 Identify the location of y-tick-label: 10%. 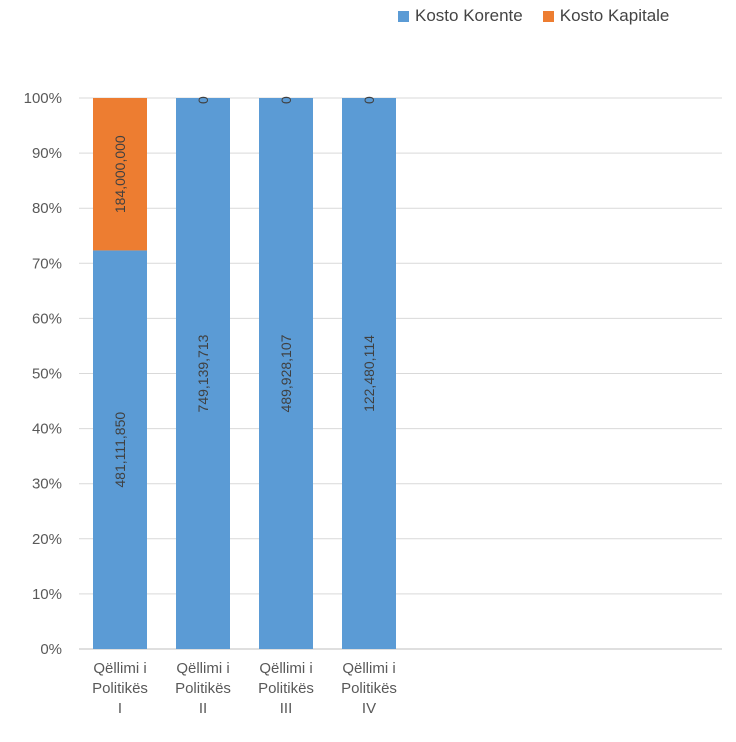
(47, 594).